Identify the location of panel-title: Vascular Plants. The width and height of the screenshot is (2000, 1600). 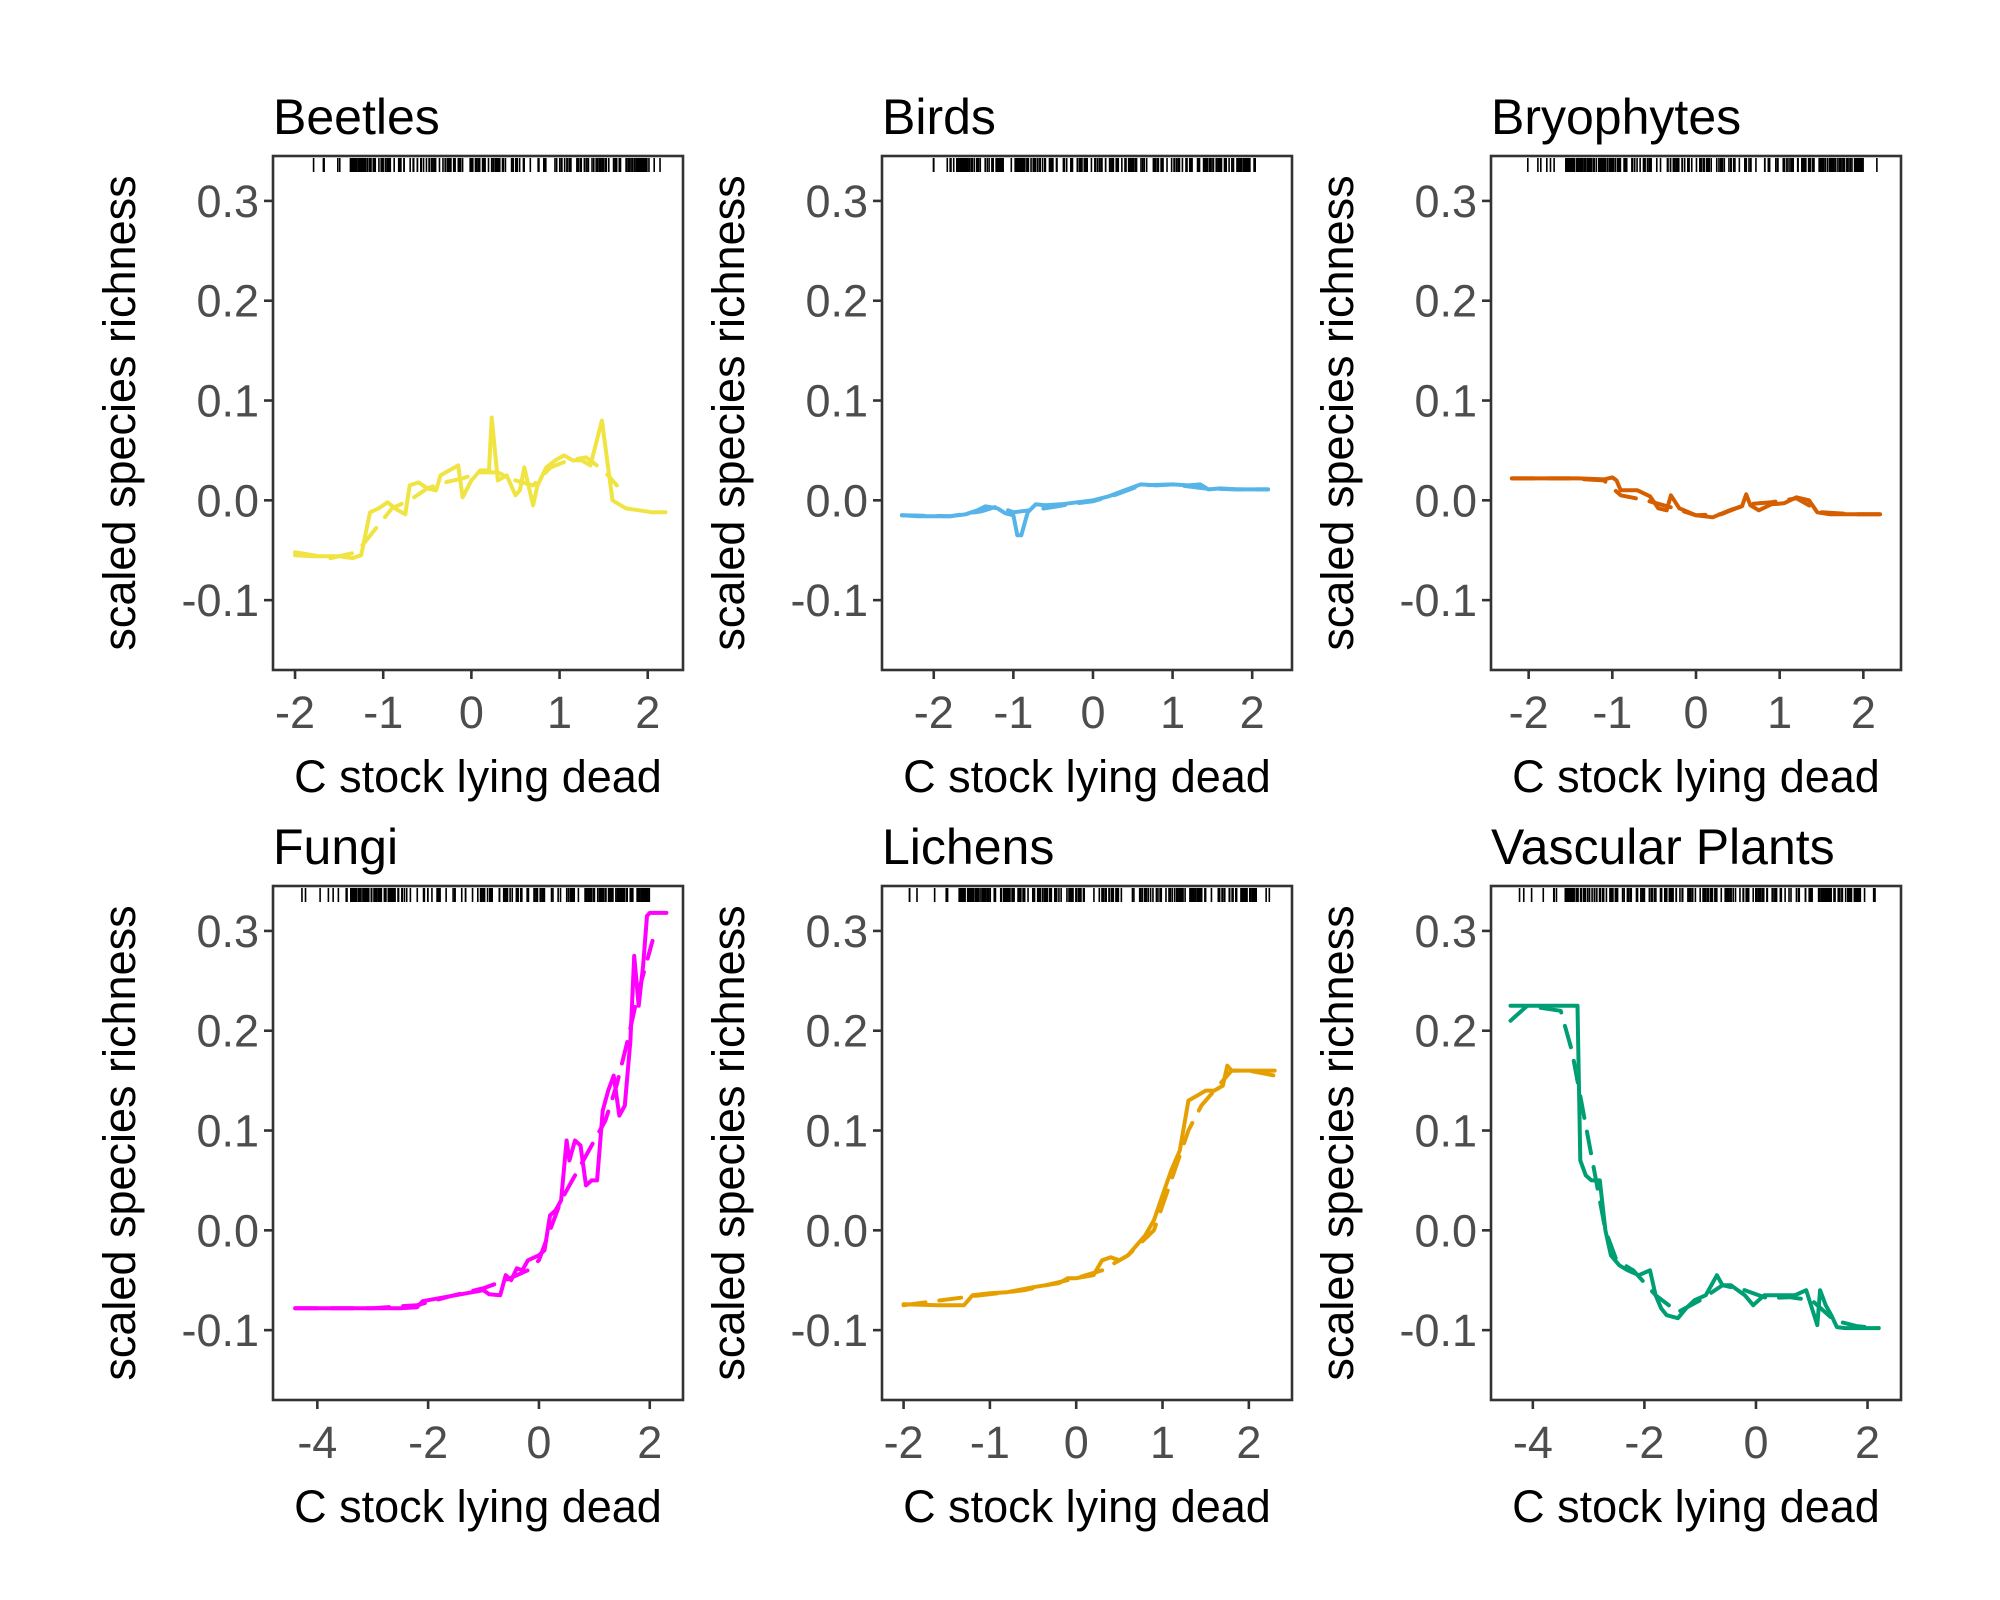
(1663, 847).